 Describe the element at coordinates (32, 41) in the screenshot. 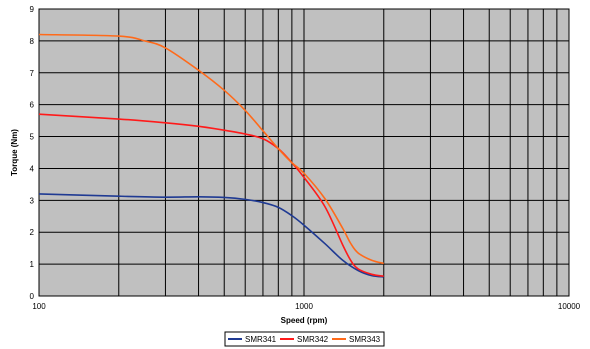

I see `y-tick-label: 8` at that location.